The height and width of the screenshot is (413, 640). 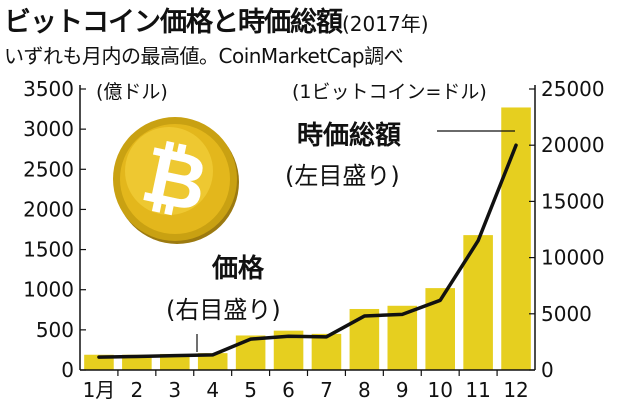 What do you see at coordinates (223, 310) in the screenshot?
I see `price-annotation-note: (右目盛り)` at bounding box center [223, 310].